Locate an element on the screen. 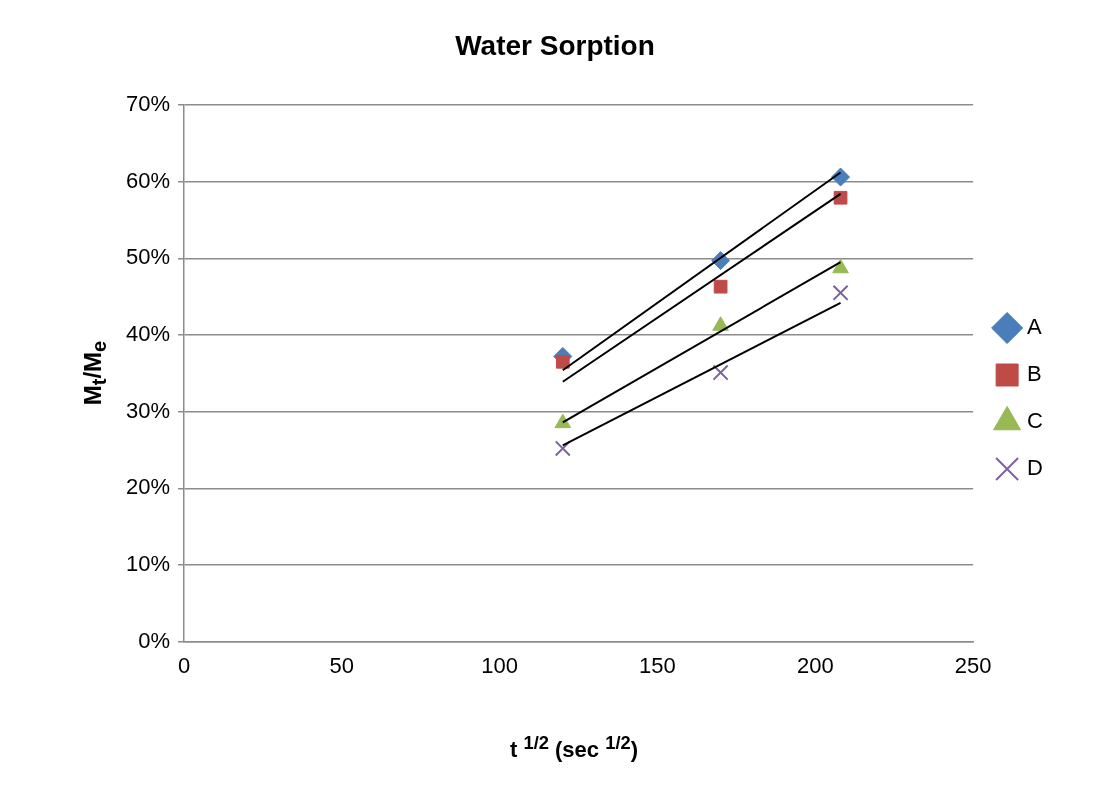  y-tick-label: 30% is located at coordinates (148, 410).